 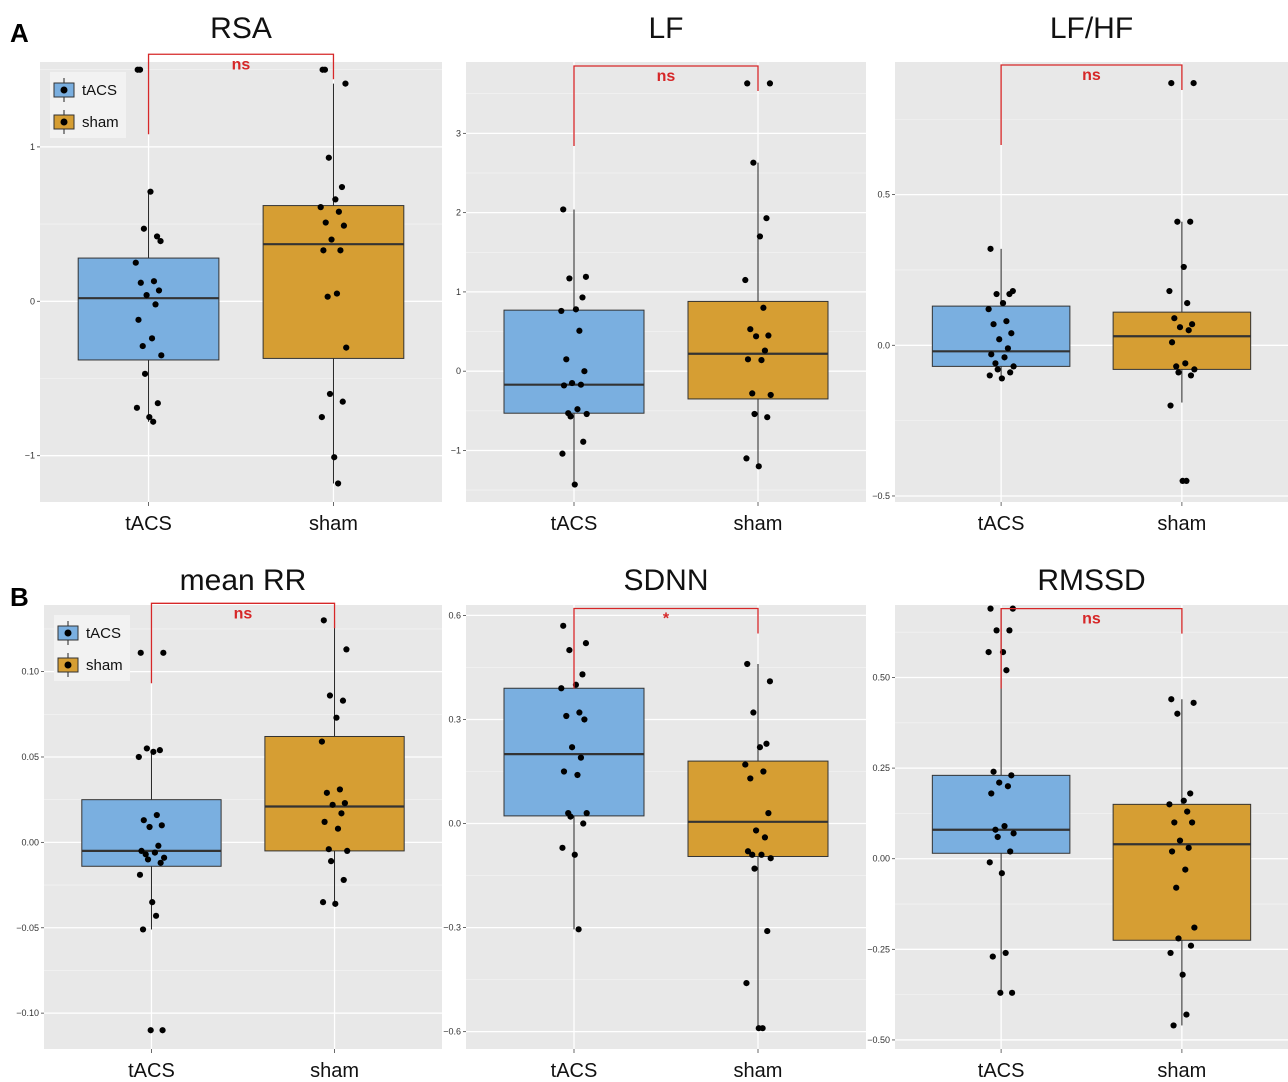 What do you see at coordinates (458, 371) in the screenshot?
I see `y-tick-label: 0` at bounding box center [458, 371].